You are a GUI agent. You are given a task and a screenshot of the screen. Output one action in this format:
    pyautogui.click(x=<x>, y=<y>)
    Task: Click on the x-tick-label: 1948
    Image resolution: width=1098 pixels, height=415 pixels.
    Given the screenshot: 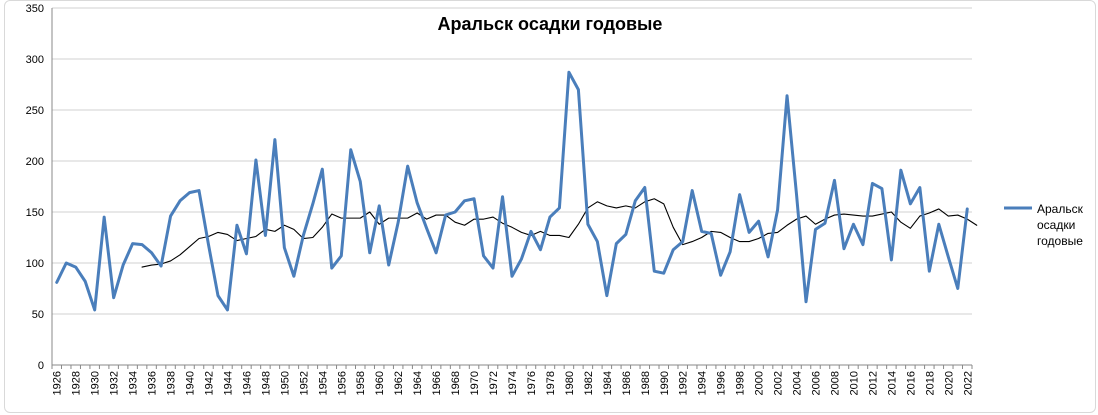 What is the action you would take?
    pyautogui.click(x=266, y=383)
    